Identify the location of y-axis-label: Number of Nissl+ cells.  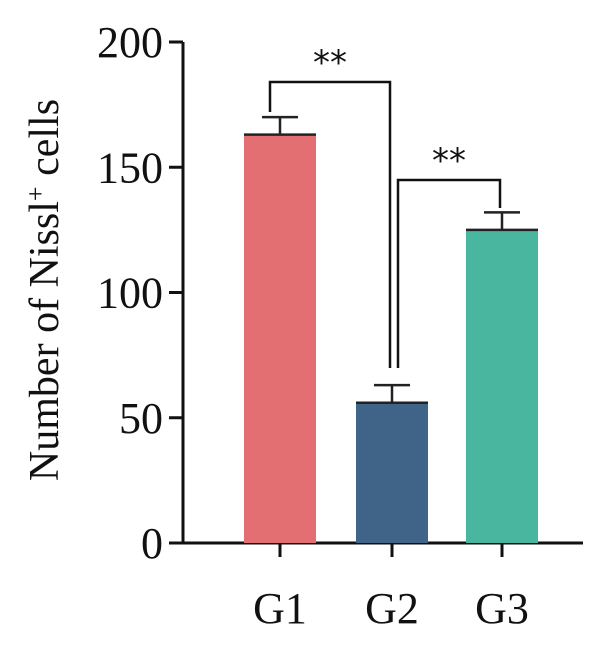
(45, 290).